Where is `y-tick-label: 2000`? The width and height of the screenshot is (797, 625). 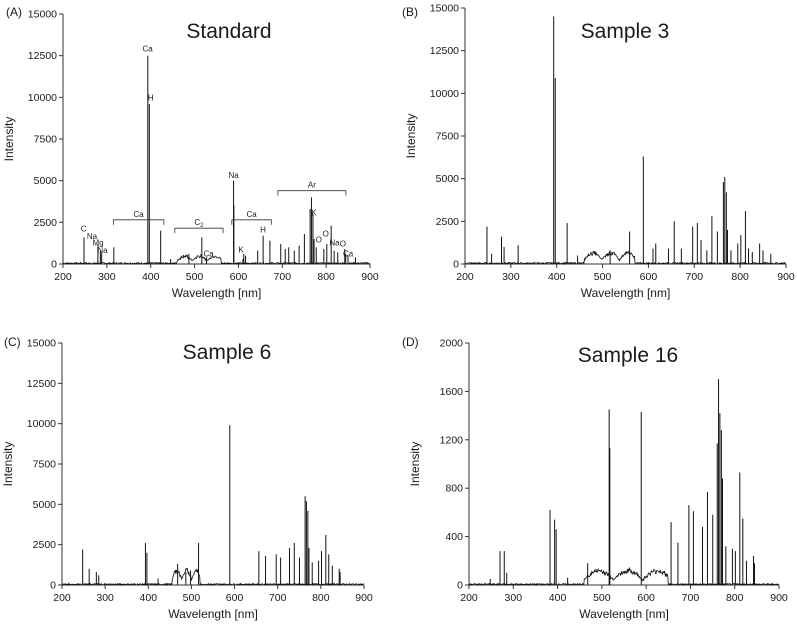 y-tick-label: 2000 is located at coordinates (452, 344).